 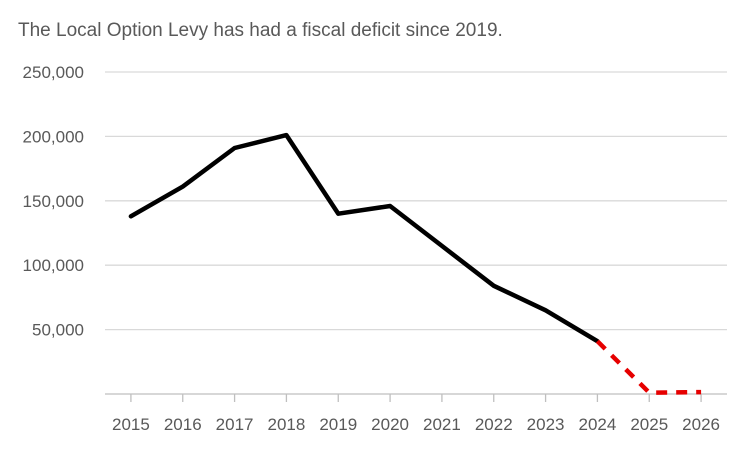 What do you see at coordinates (598, 424) in the screenshot?
I see `x-tick-label: 2024` at bounding box center [598, 424].